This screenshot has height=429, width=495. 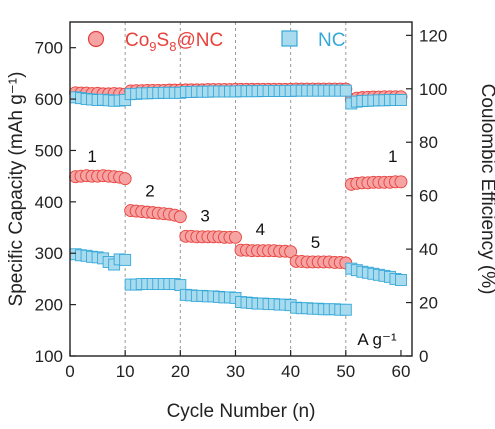 I want to click on y-tick-label: 200, so click(x=49, y=305).